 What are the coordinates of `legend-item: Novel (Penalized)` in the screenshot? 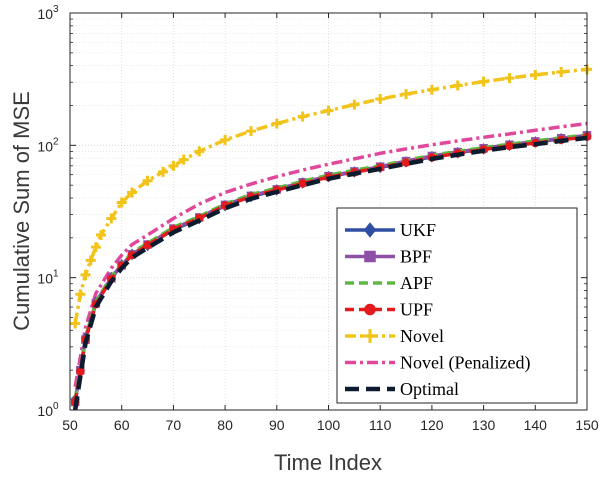 It's located at (437, 363).